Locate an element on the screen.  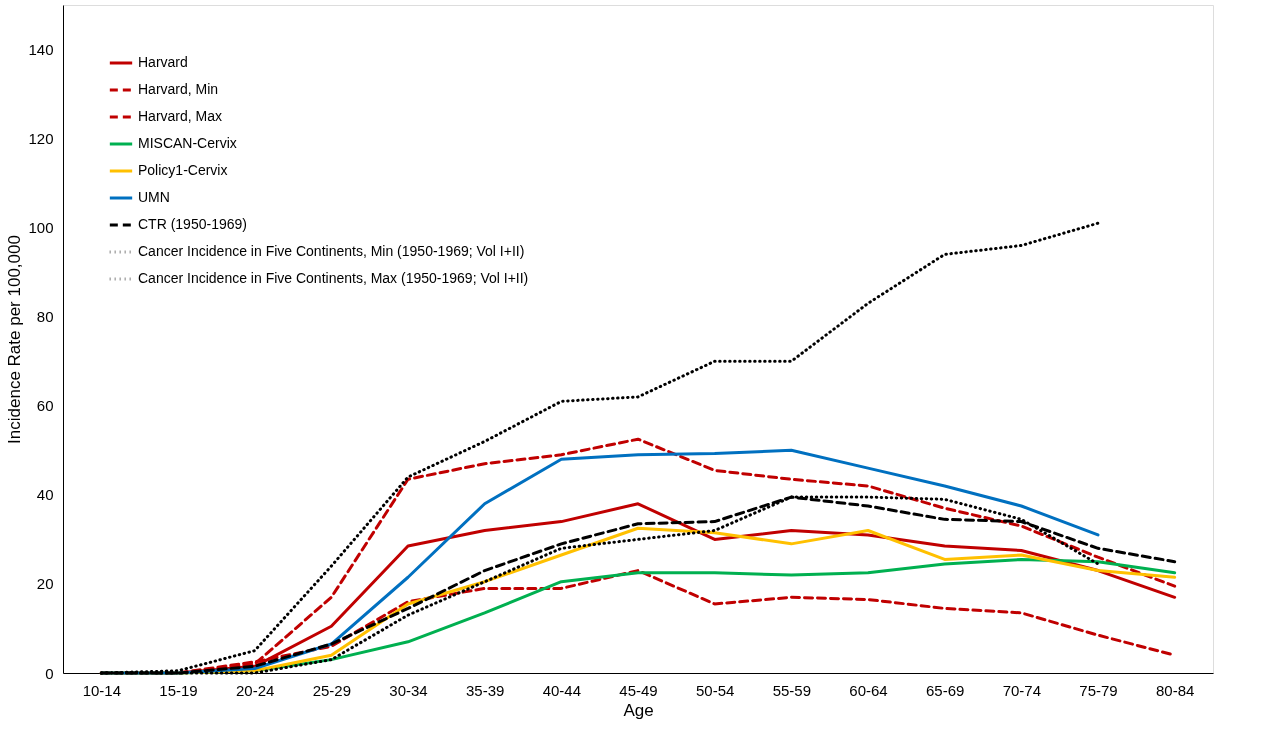
x-tick-label: 60-64 is located at coordinates (868, 690).